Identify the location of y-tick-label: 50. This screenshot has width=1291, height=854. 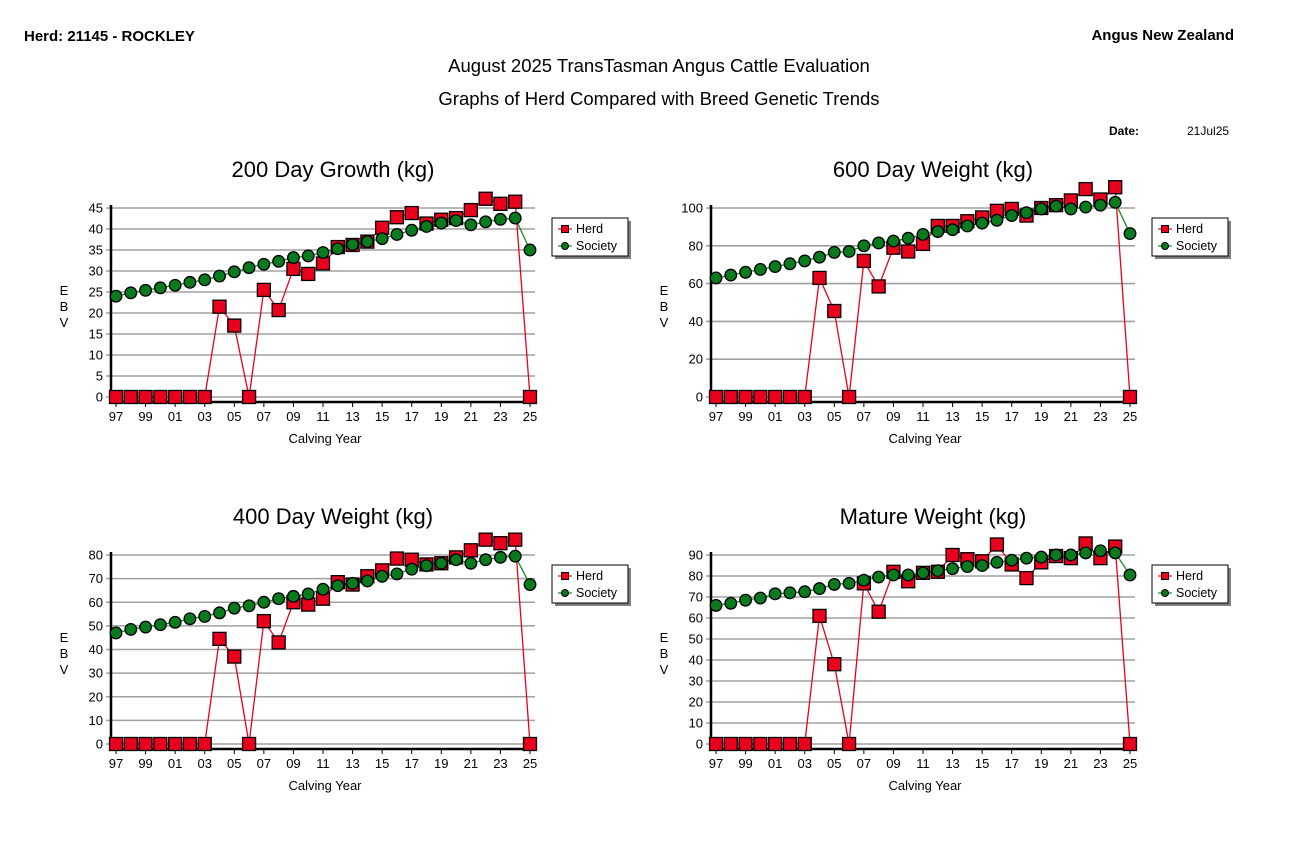
(696, 639).